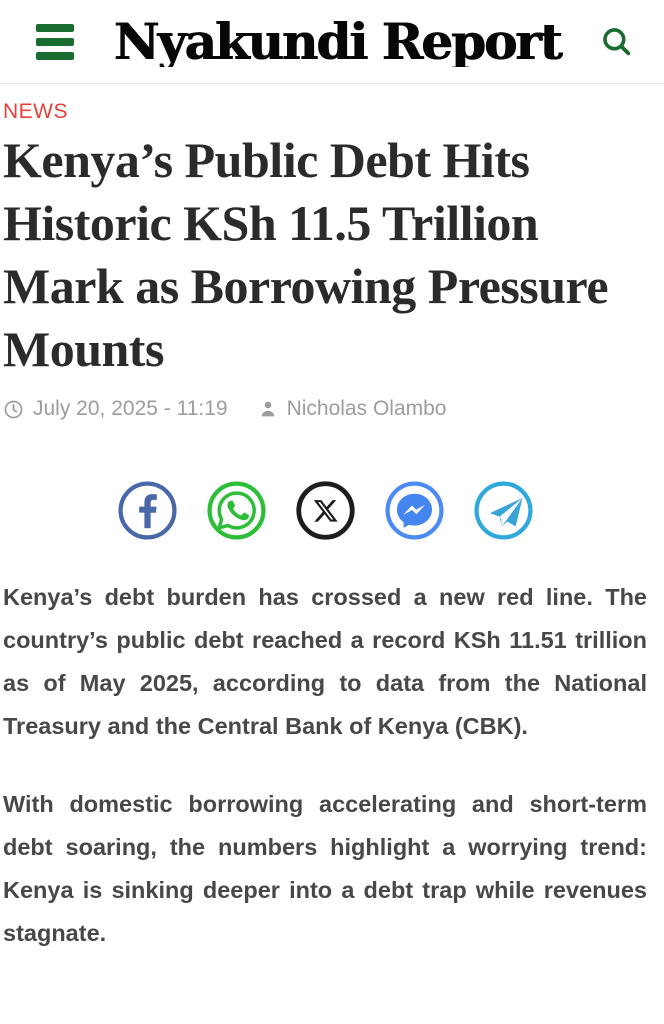 Image resolution: width=664 pixels, height=1024 pixels. What do you see at coordinates (366, 409) in the screenshot?
I see `author-name: Nicholas Olambo` at bounding box center [366, 409].